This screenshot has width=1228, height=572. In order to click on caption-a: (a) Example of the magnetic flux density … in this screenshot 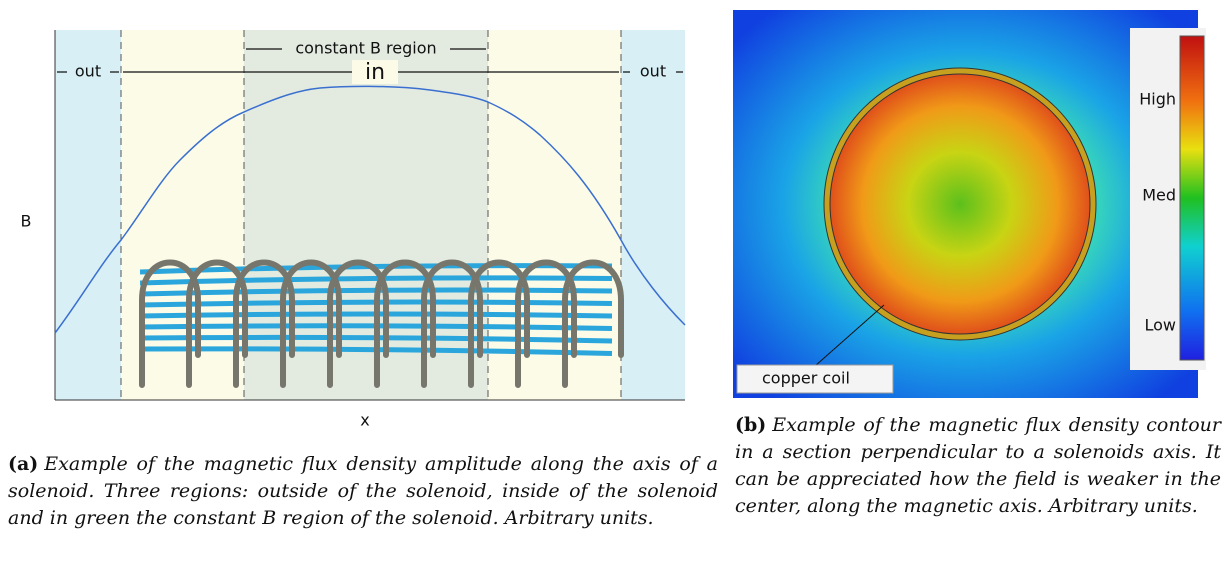, I will do `click(363, 491)`.